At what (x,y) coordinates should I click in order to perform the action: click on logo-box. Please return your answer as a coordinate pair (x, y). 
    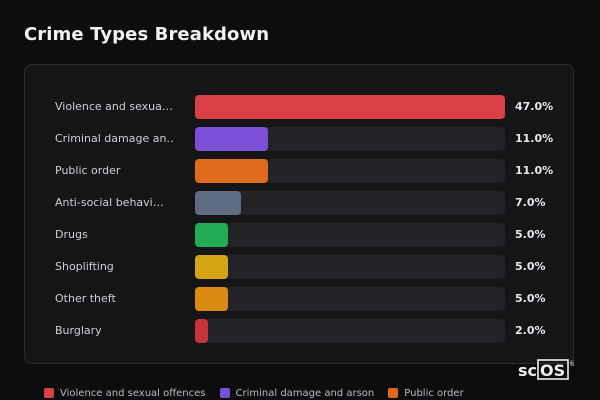
    Looking at the image, I should click on (553, 369).